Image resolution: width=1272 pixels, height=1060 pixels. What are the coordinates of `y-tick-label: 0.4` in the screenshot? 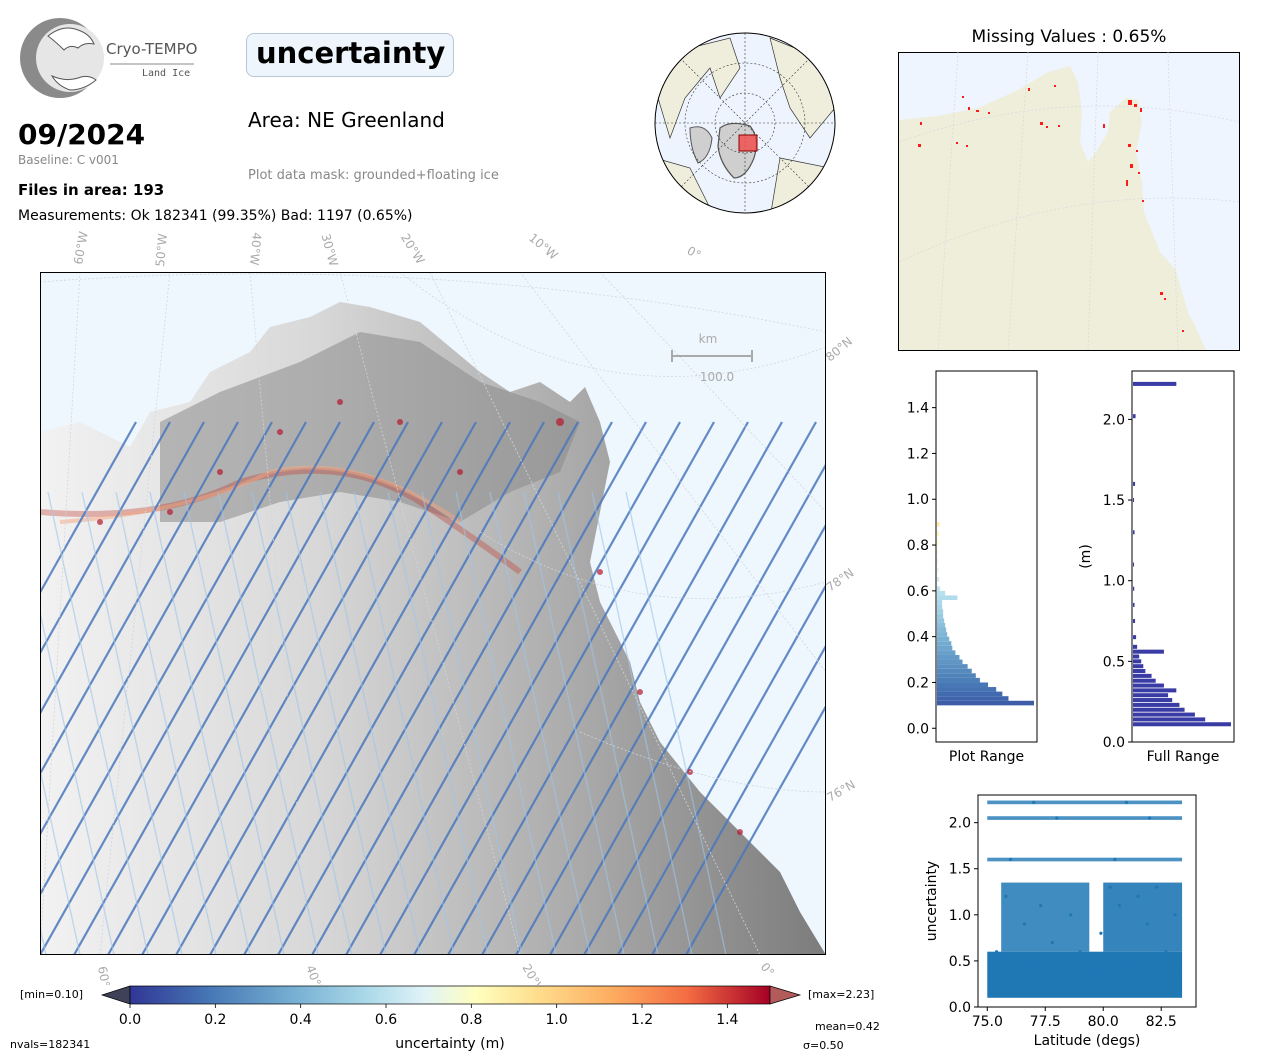 It's located at (918, 638).